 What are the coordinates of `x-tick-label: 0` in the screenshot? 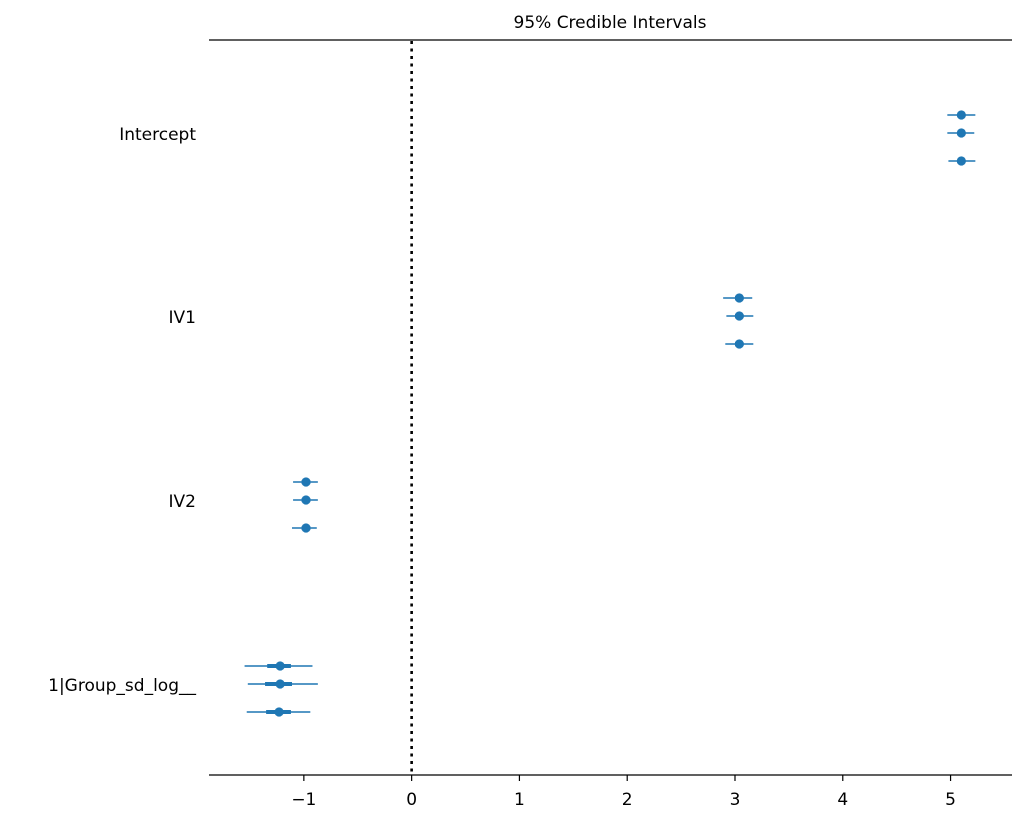 It's located at (411, 800).